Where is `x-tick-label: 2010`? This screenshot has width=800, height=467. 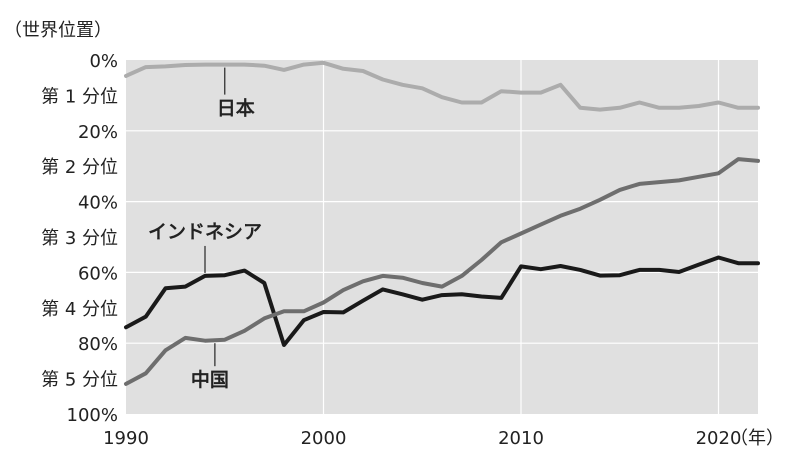 x-tick-label: 2010 is located at coordinates (521, 438).